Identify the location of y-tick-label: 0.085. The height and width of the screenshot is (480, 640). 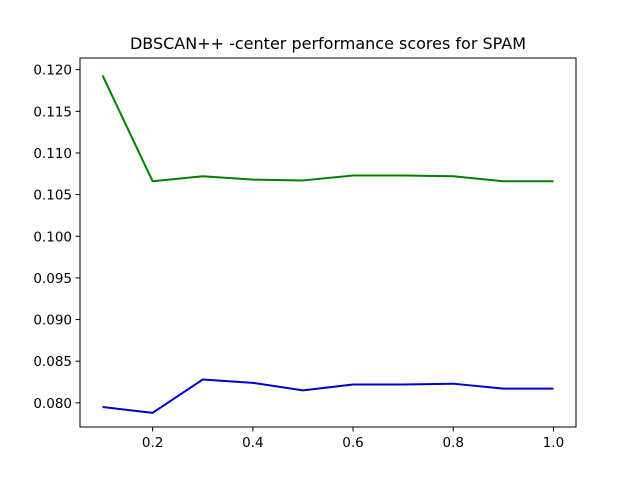
(52, 362).